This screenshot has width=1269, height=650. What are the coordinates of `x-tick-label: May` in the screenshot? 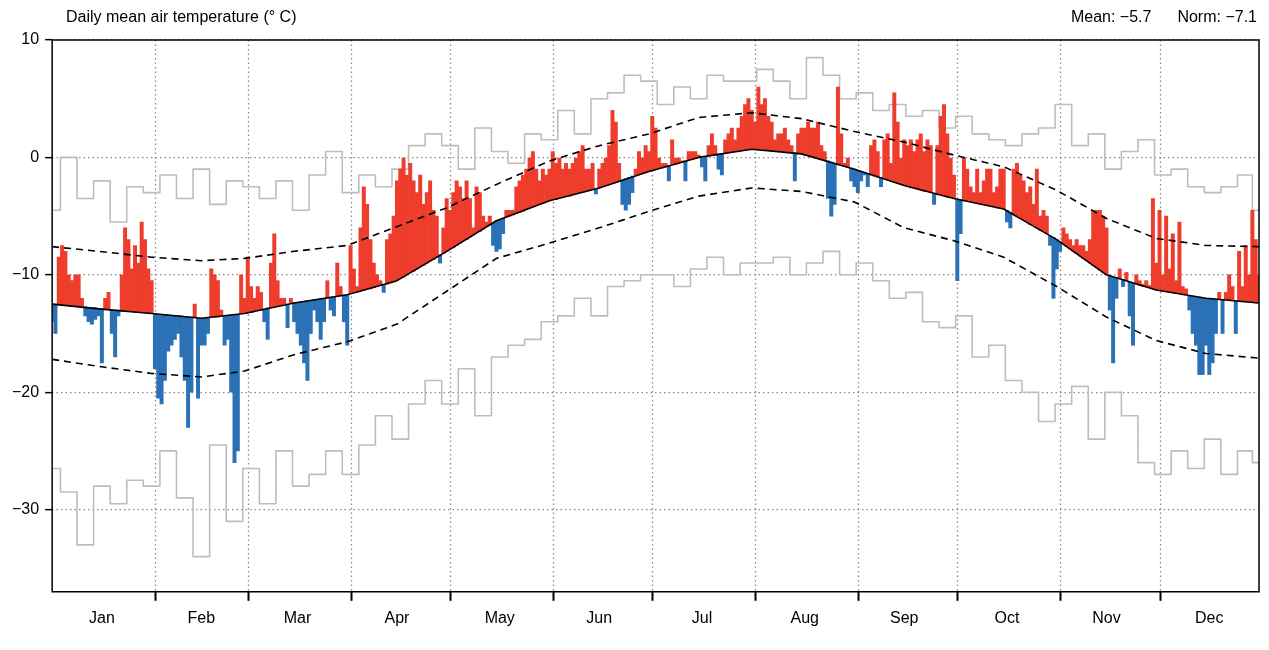 It's located at (499, 617).